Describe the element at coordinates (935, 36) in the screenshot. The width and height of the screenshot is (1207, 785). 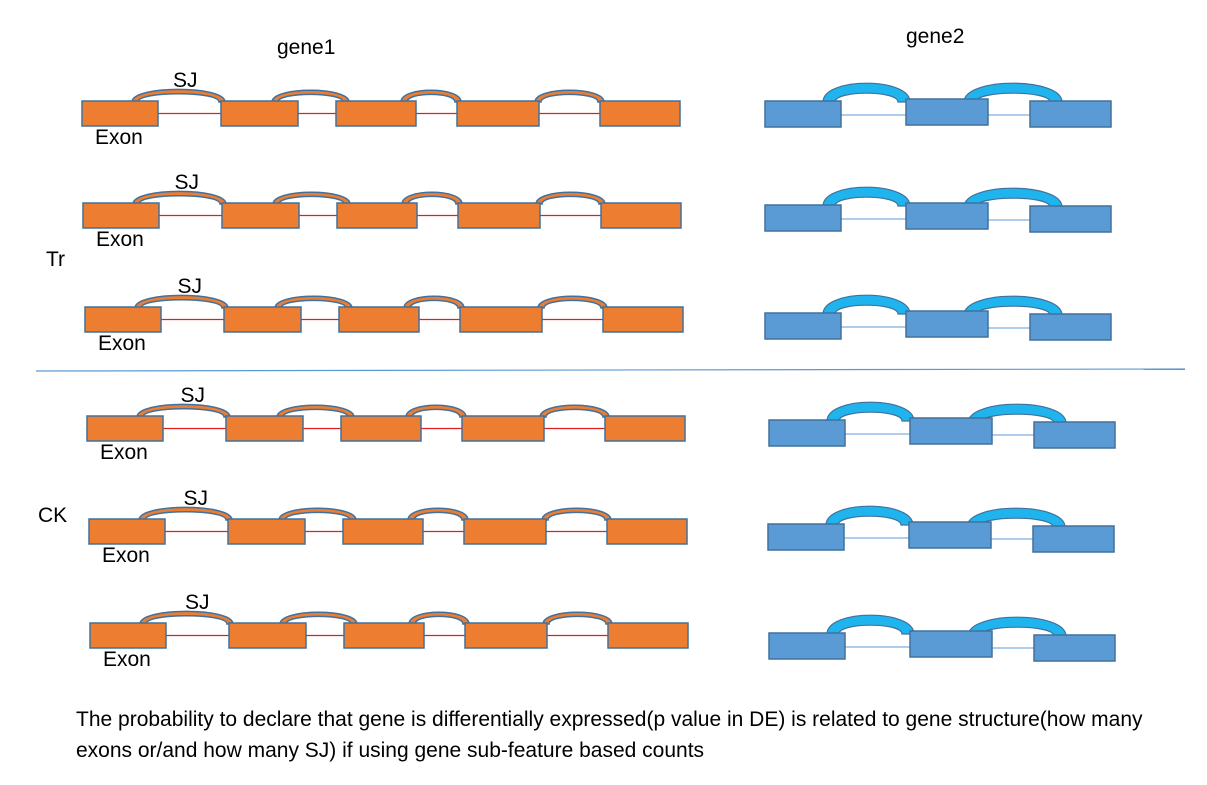
I see `gene2-title: gene2` at that location.